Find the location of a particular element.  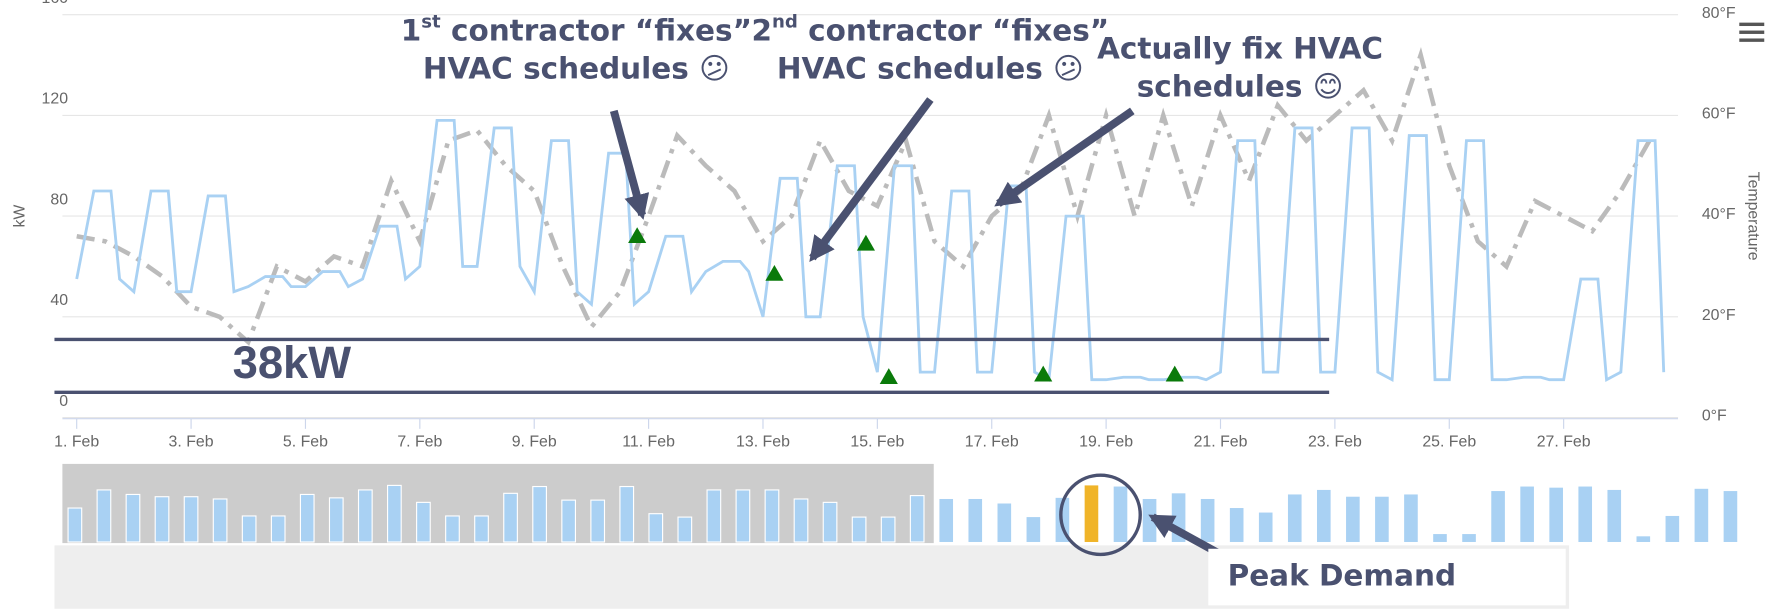

navigator-selection is located at coordinates (498, 503).